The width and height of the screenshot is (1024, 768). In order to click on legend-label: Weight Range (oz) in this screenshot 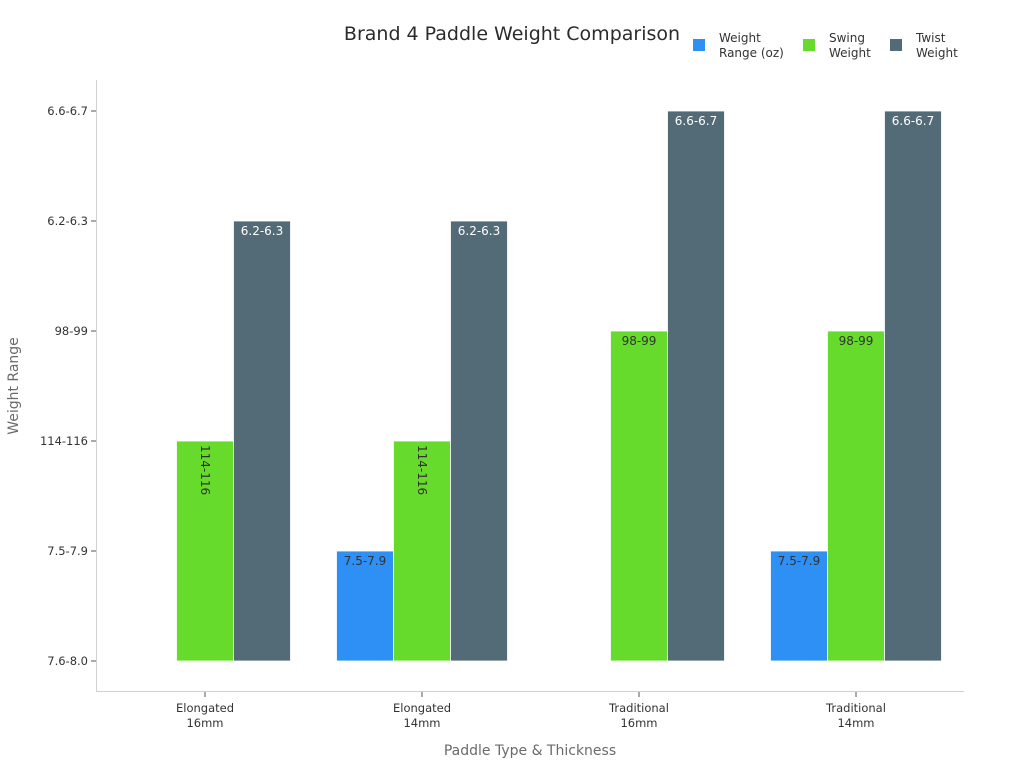, I will do `click(751, 45)`.